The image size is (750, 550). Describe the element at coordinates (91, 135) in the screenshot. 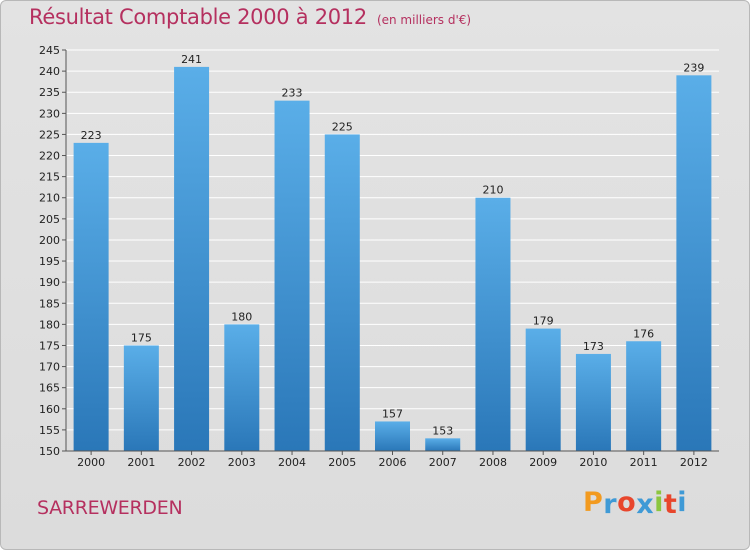

I see `value-label-2000: 223` at that location.